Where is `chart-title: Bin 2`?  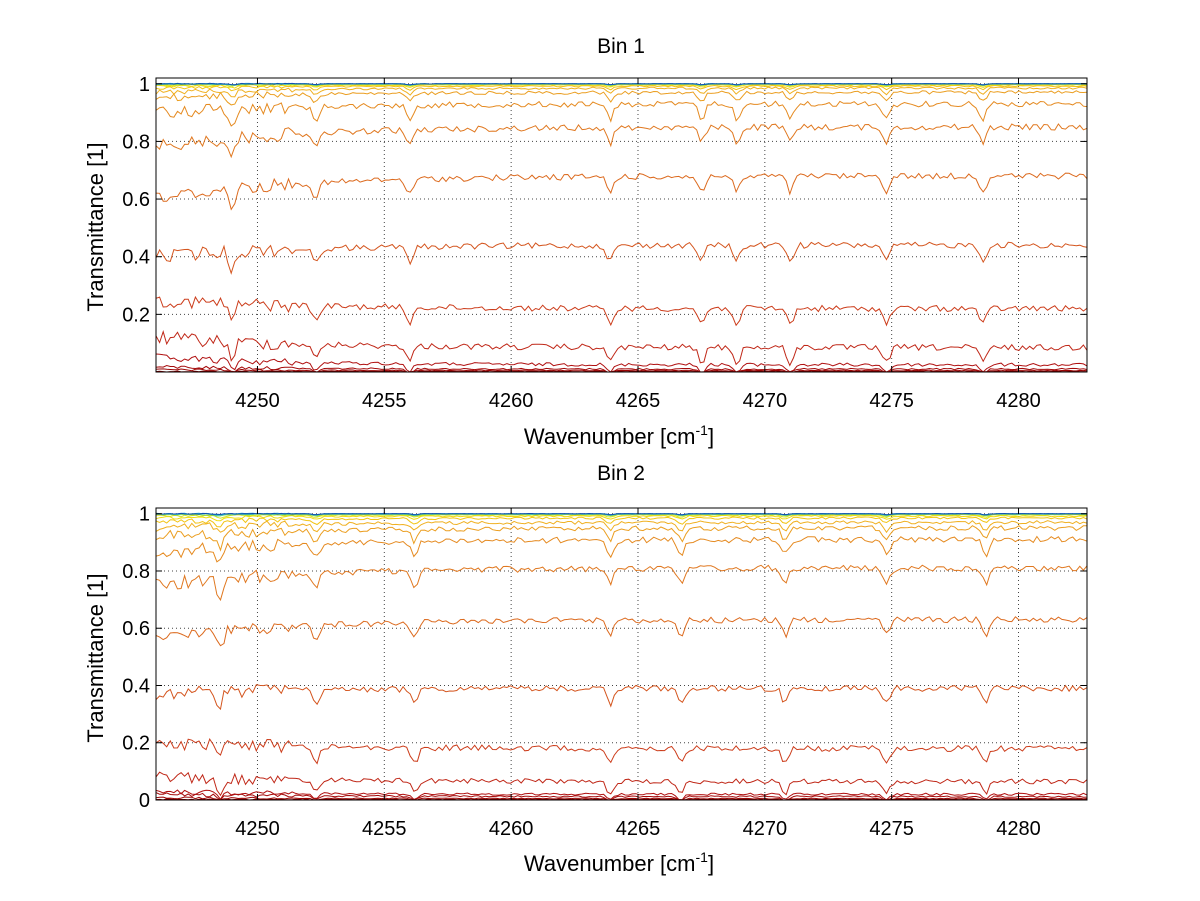
chart-title: Bin 2 is located at coordinates (621, 473).